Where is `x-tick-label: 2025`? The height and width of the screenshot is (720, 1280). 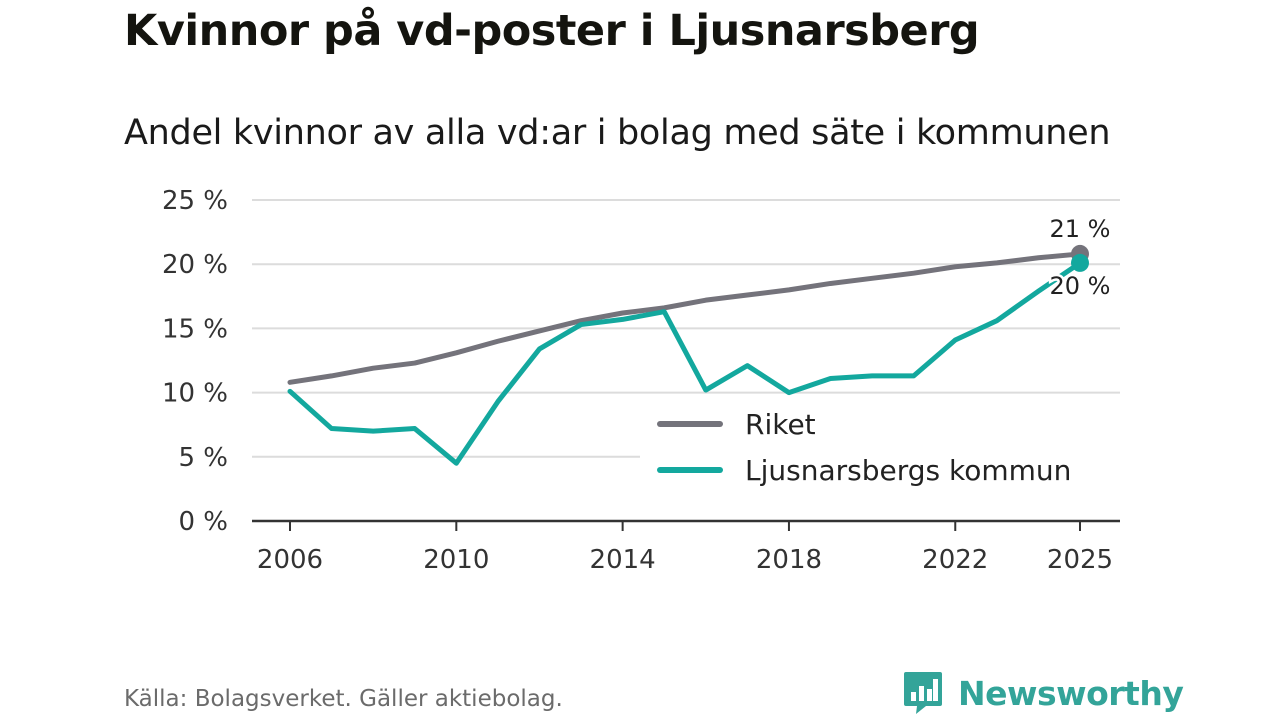 x-tick-label: 2025 is located at coordinates (1080, 560).